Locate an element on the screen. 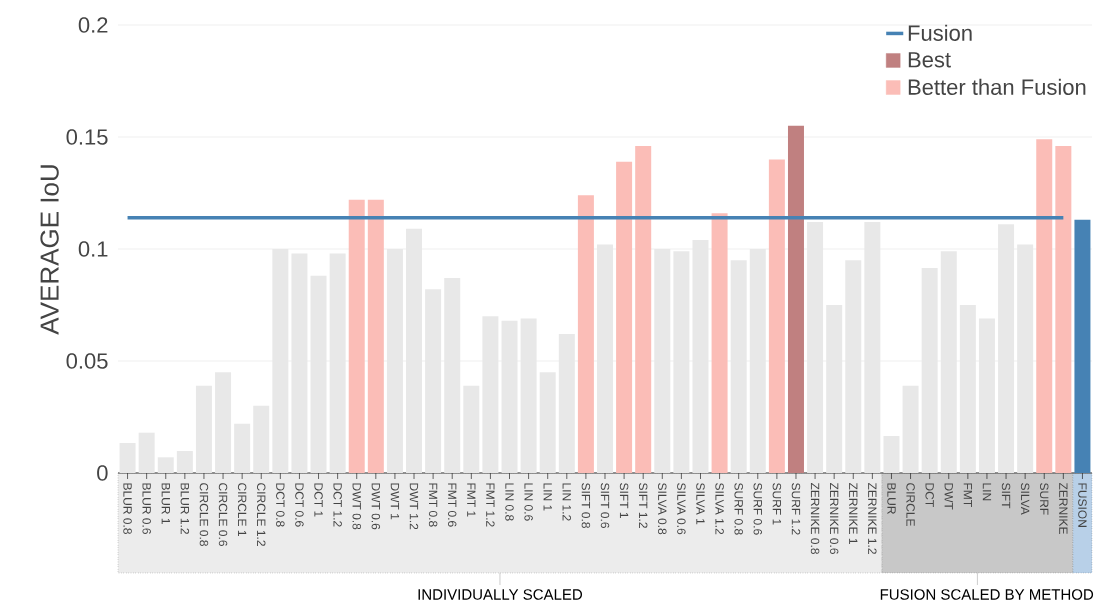  legend-label: Best is located at coordinates (929, 60).